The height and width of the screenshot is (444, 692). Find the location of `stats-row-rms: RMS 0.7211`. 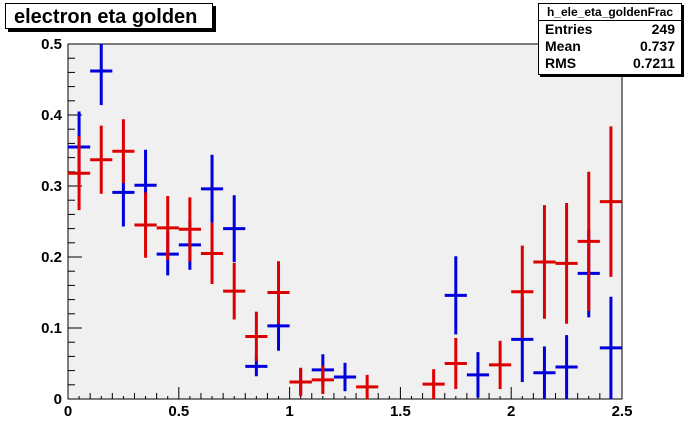

stats-row-rms: RMS 0.7211 is located at coordinates (610, 63).